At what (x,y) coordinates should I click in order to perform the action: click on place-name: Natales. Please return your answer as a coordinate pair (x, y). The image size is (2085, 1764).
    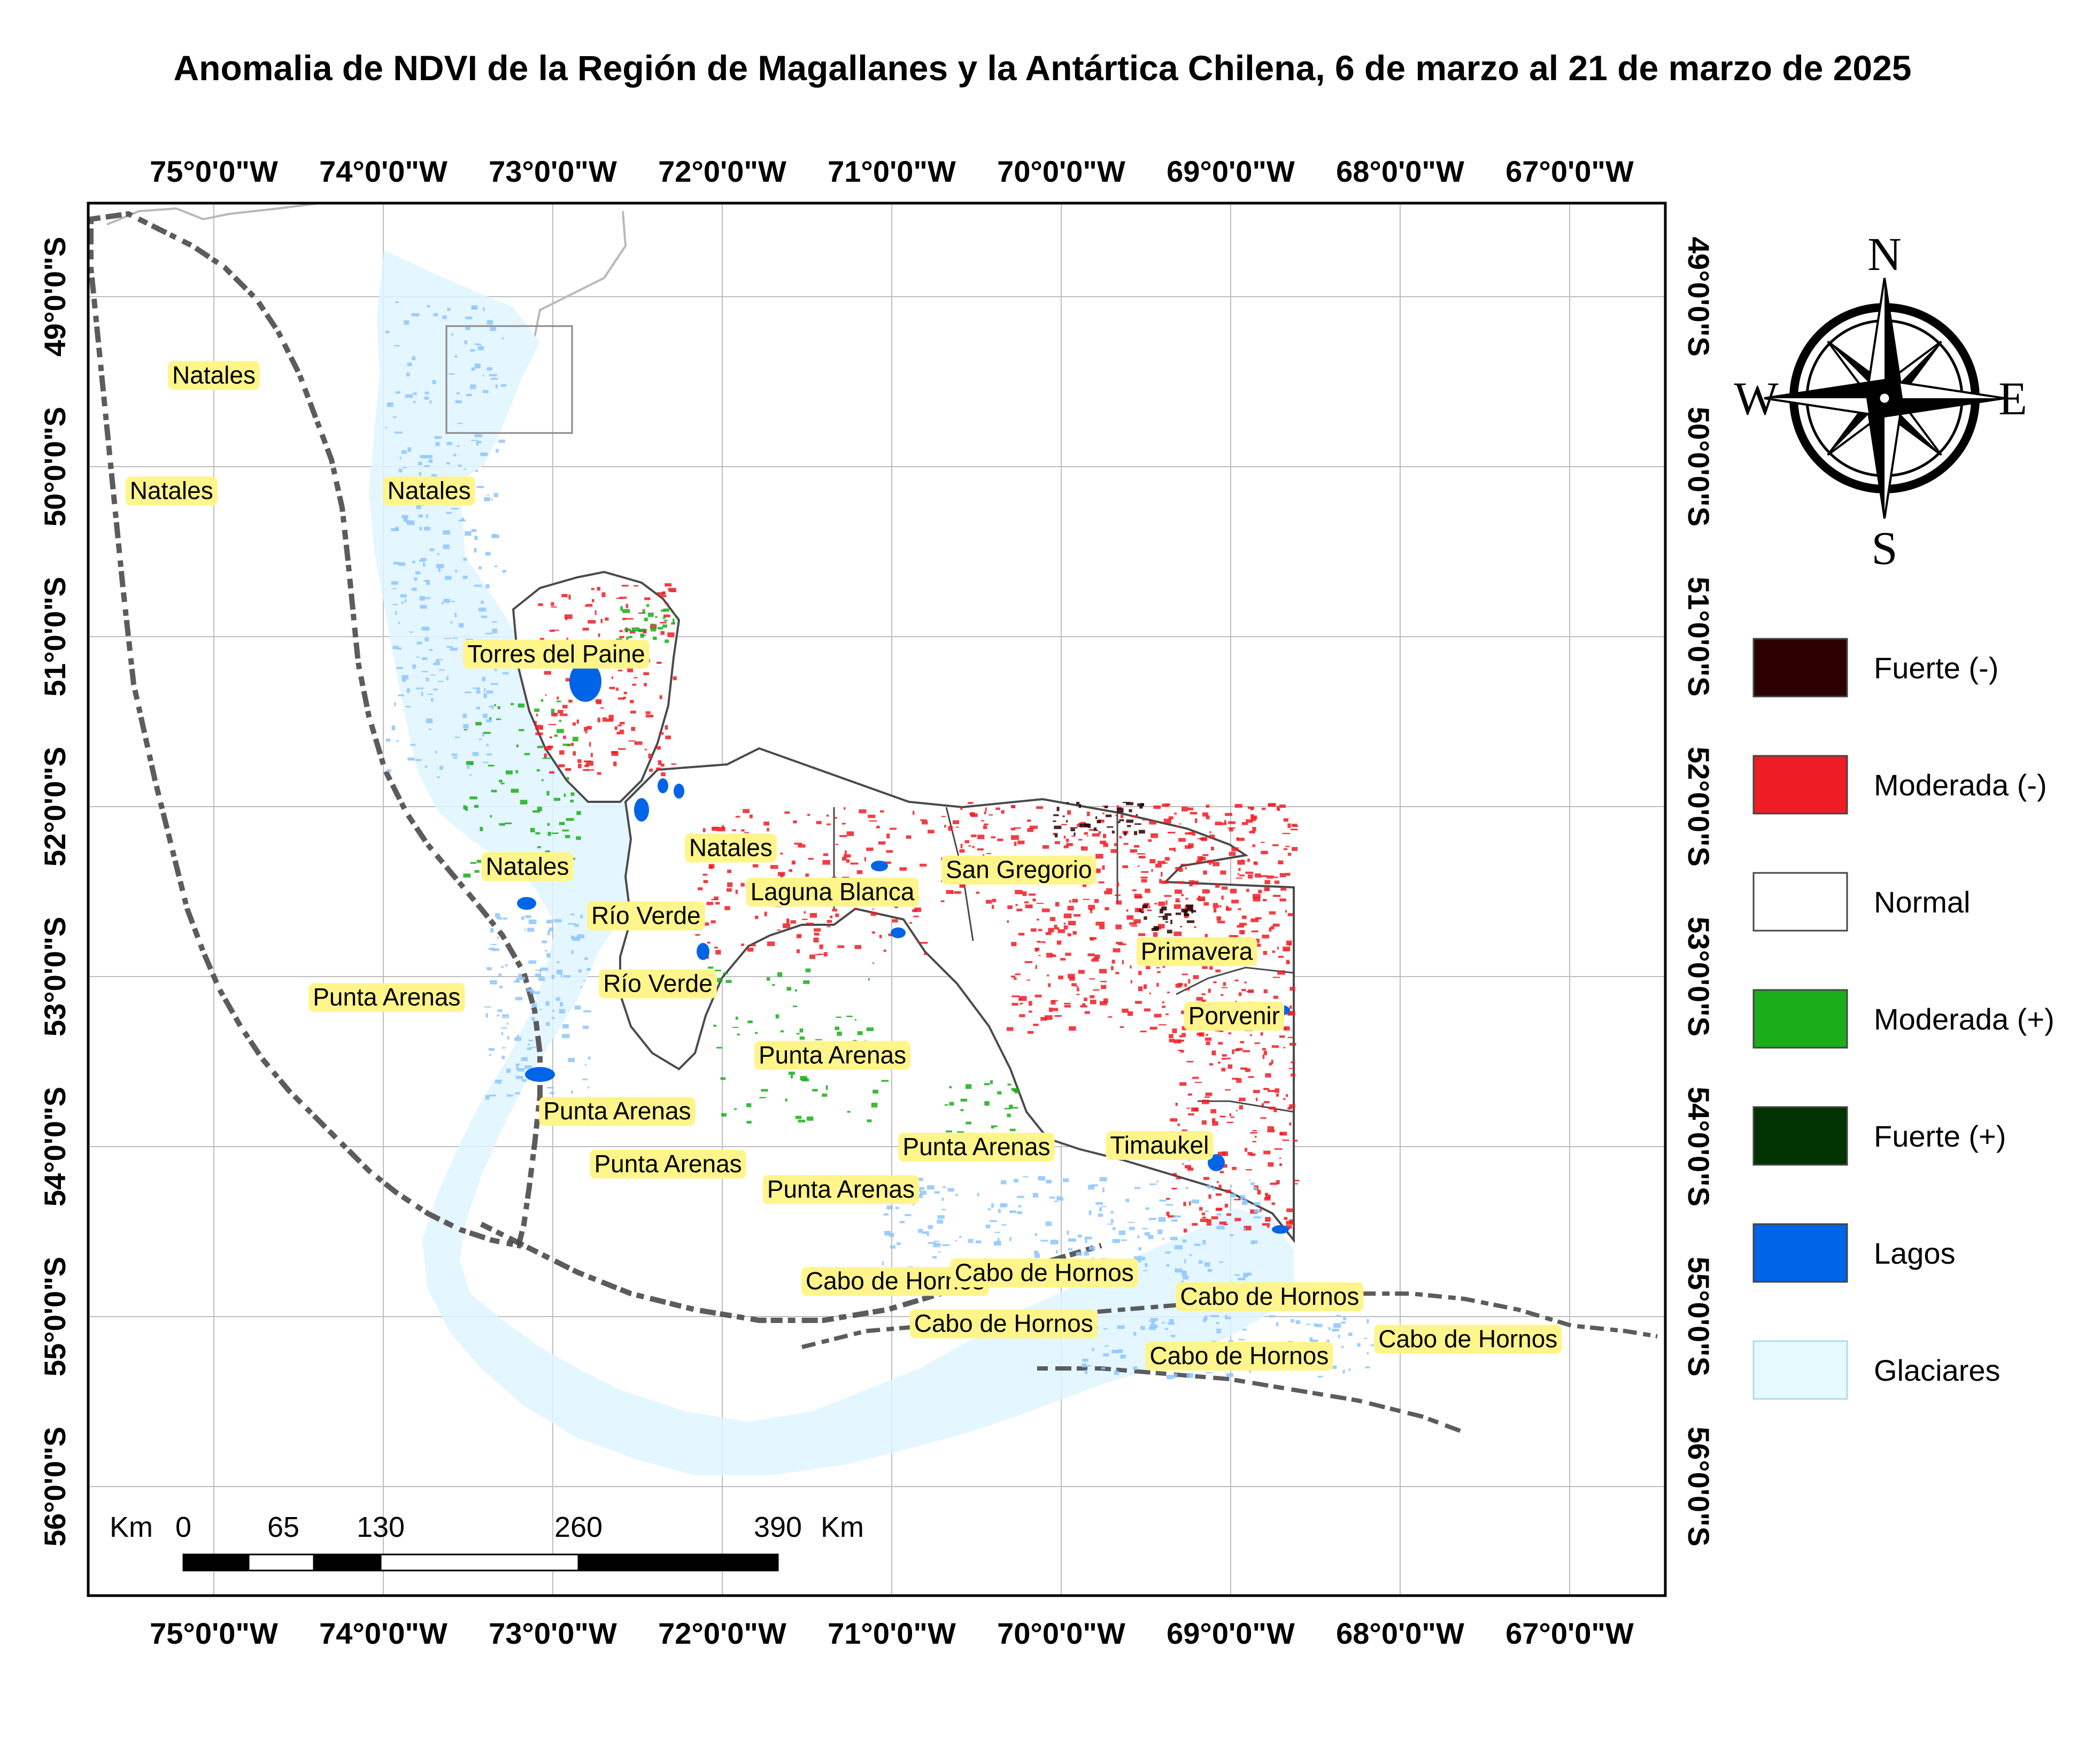
    Looking at the image, I should click on (527, 866).